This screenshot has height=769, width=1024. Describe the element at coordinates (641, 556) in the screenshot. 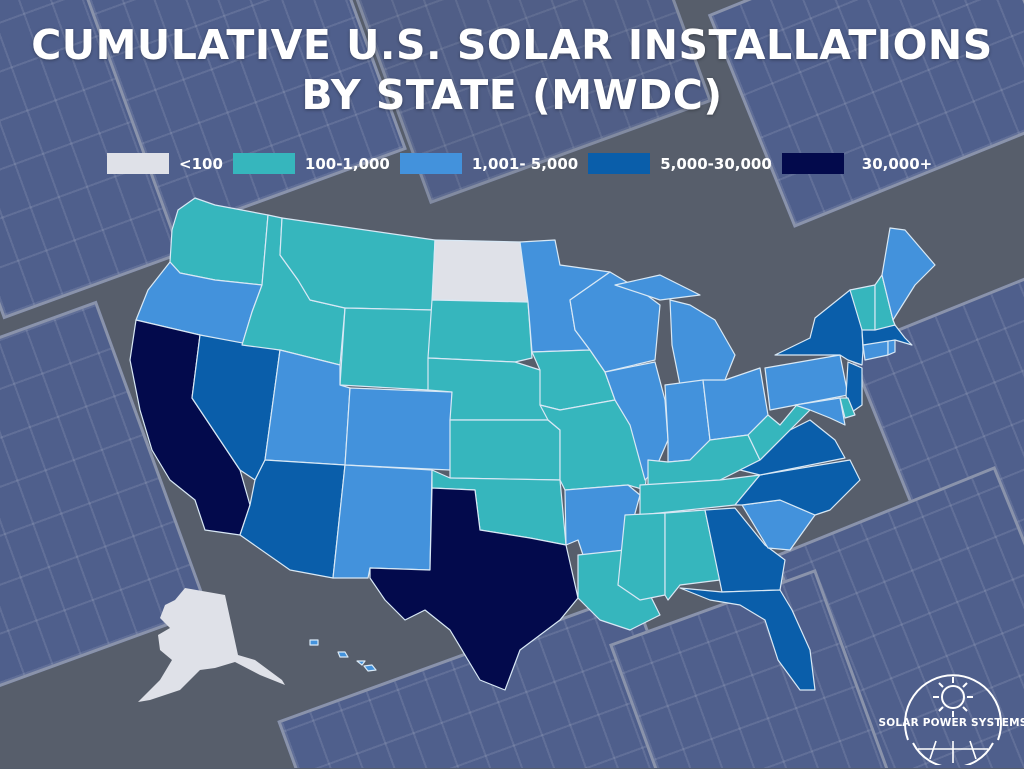

I see `state-ms` at that location.